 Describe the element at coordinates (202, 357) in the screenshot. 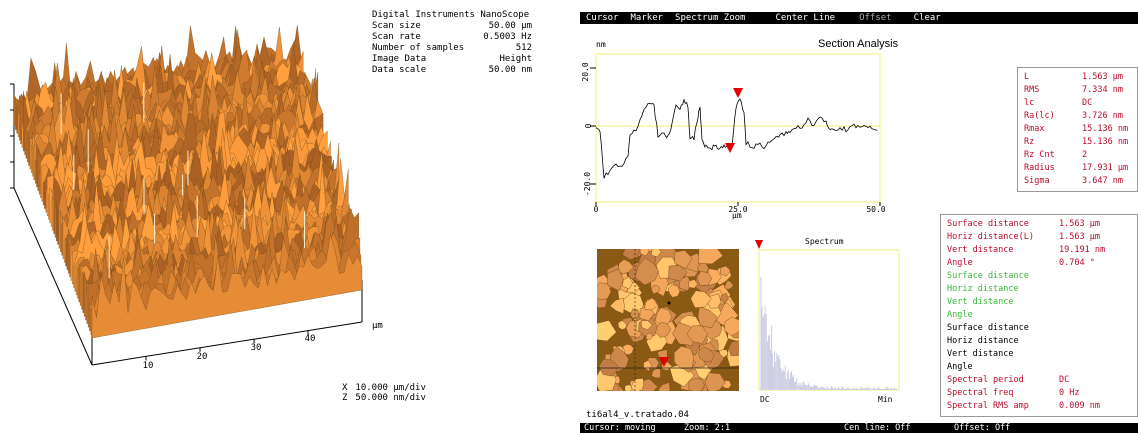

I see `x-tick-label-3d: 20` at that location.